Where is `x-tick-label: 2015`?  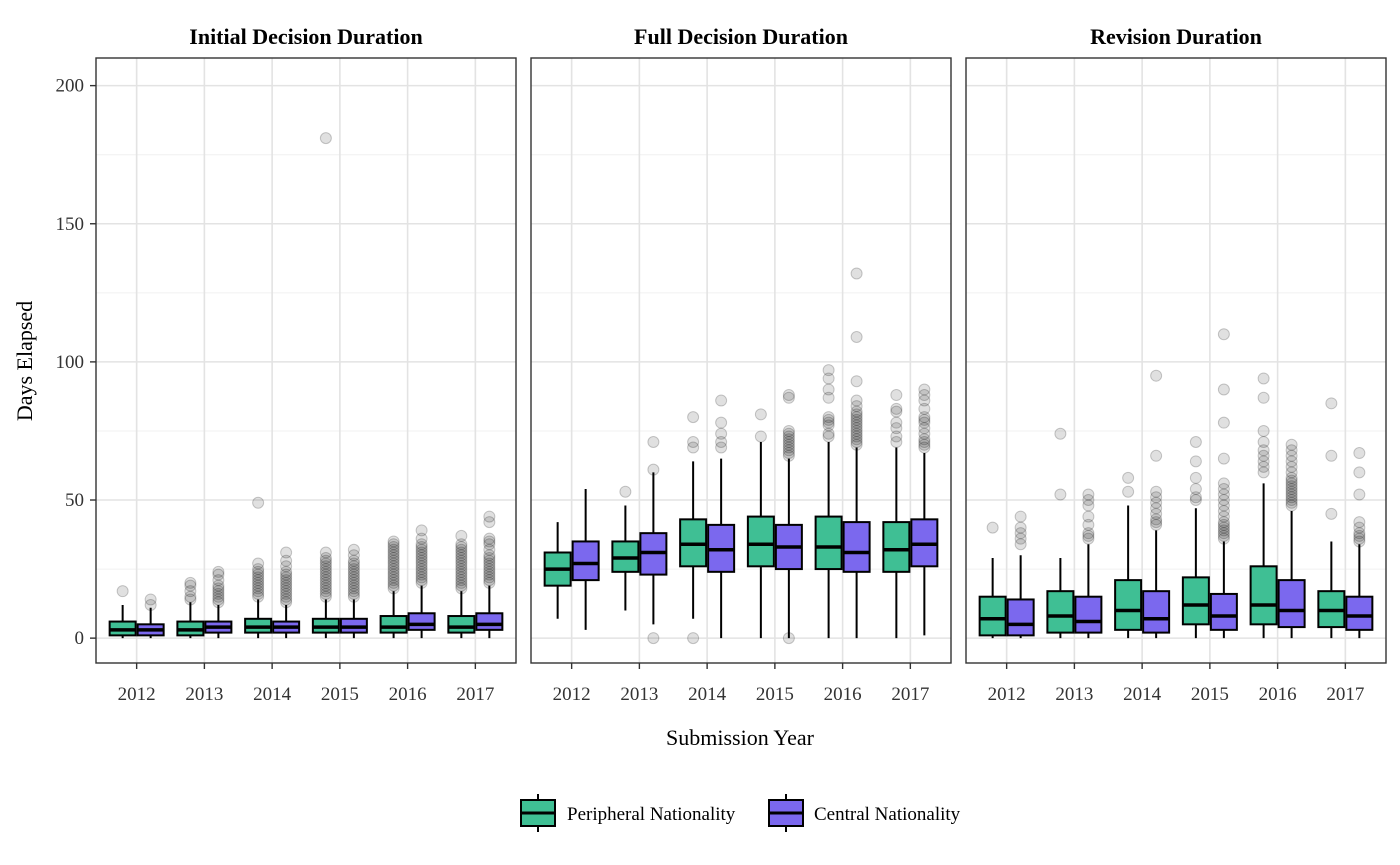 x-tick-label: 2015 is located at coordinates (340, 694).